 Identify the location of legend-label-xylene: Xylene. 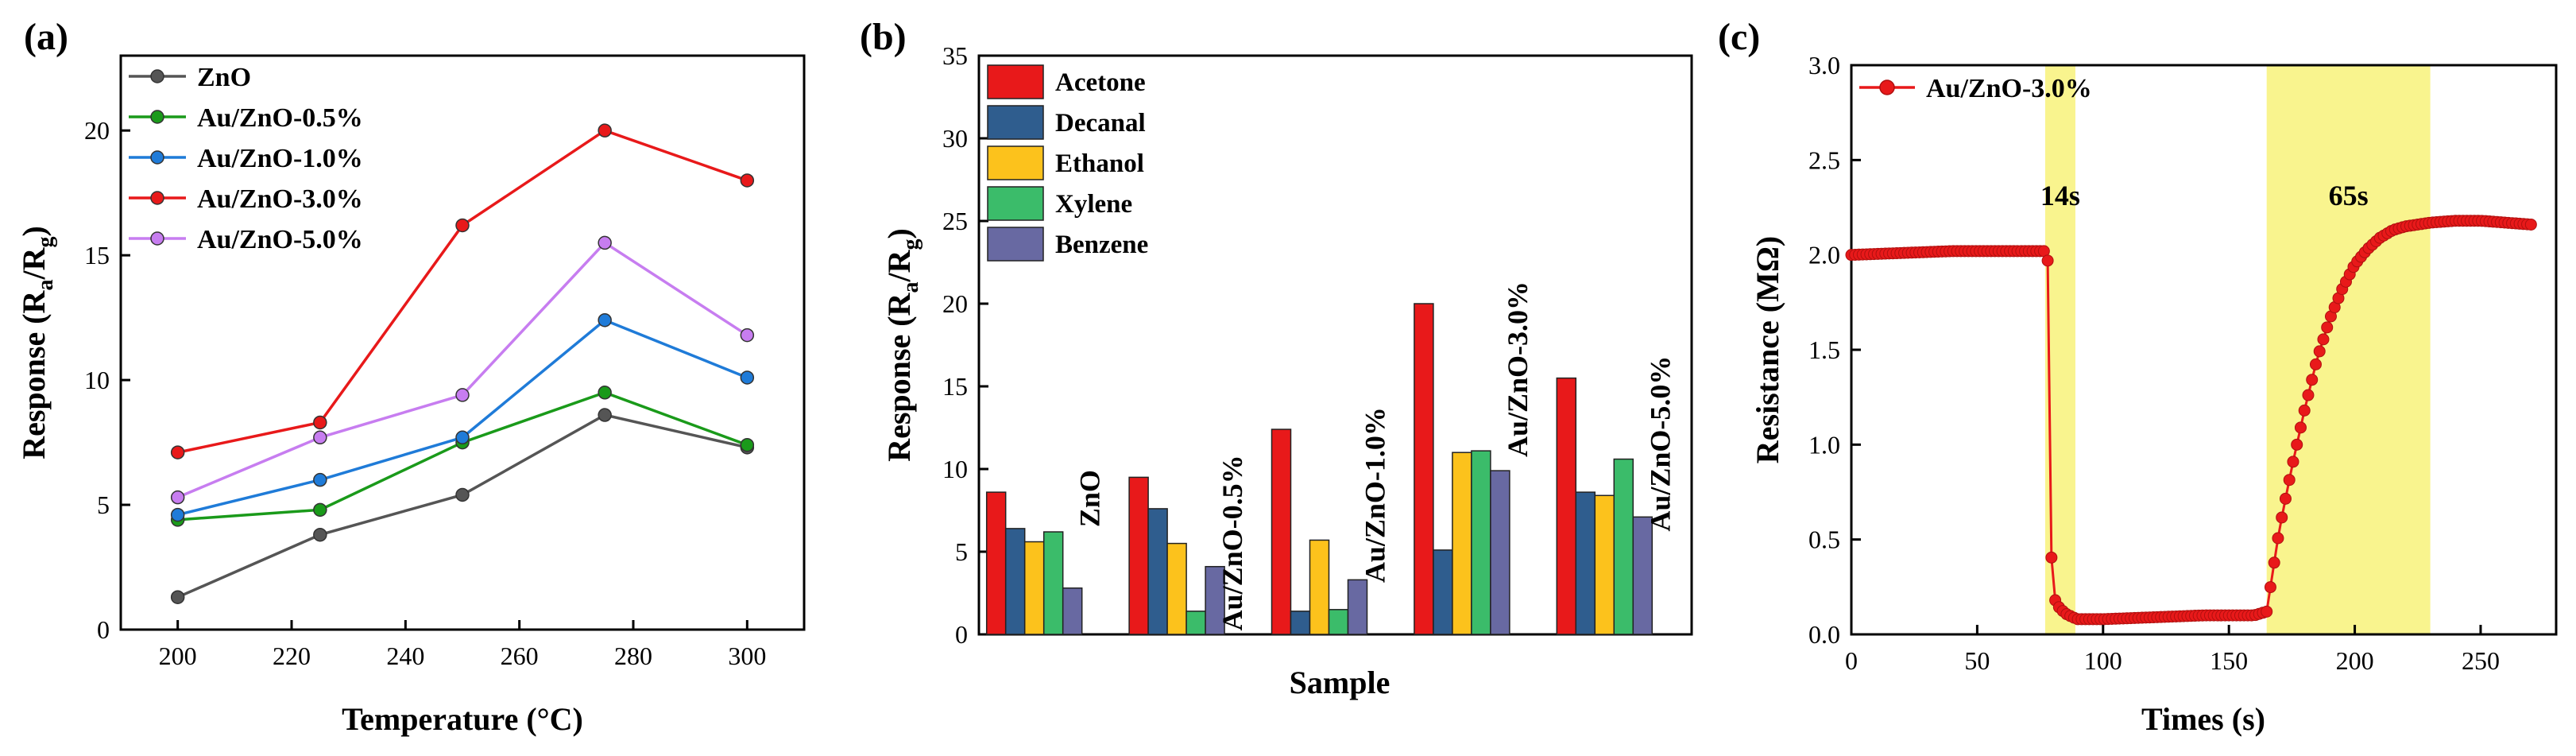
(1093, 204).